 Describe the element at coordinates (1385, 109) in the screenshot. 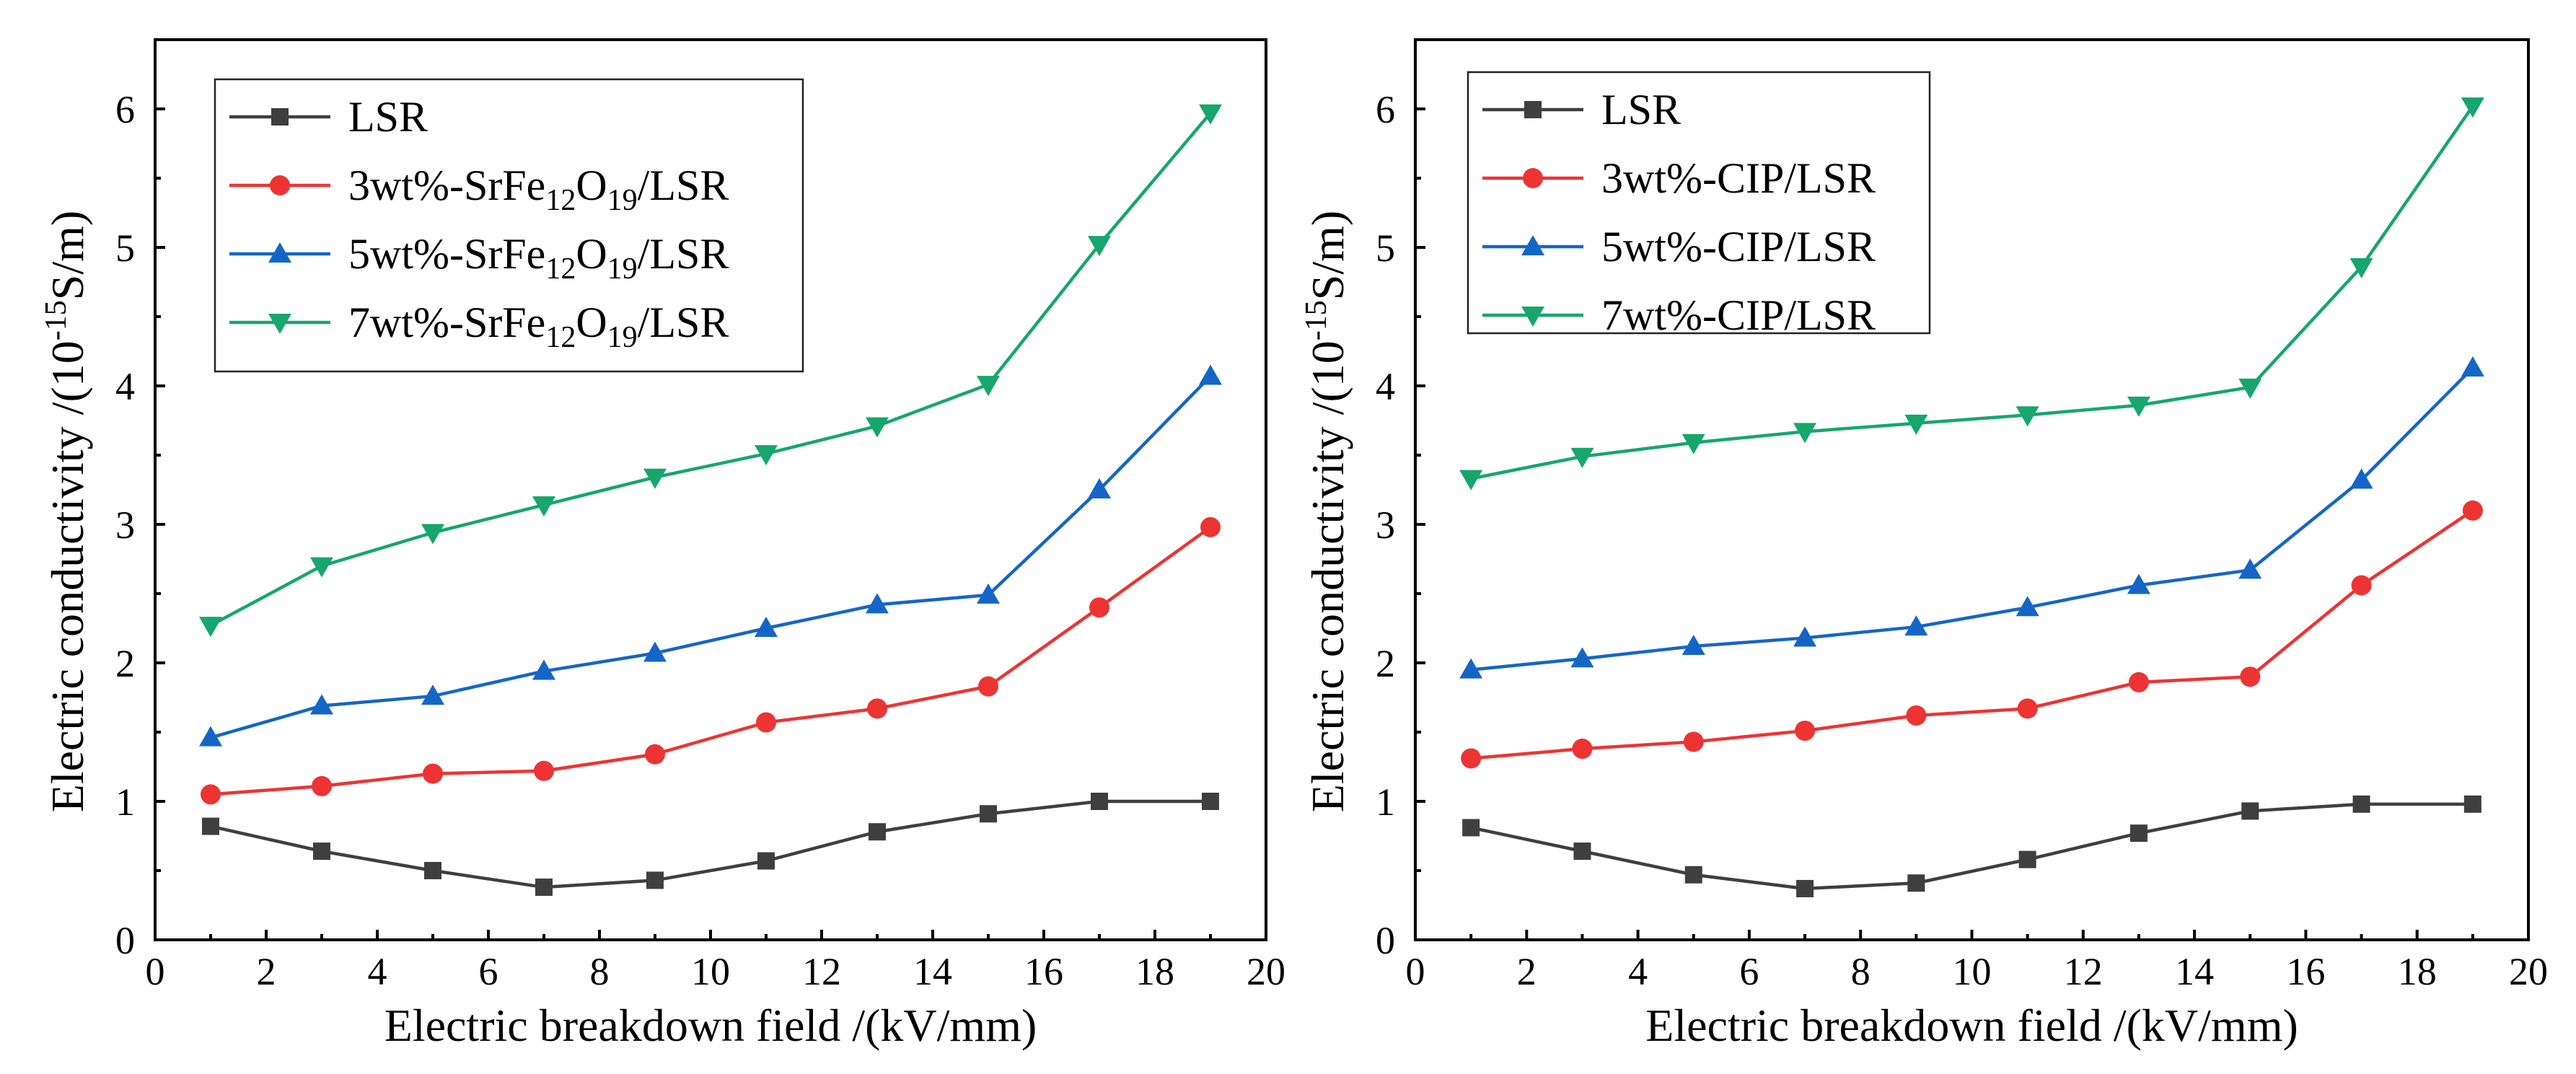

I see `y-tick-label: 6` at that location.